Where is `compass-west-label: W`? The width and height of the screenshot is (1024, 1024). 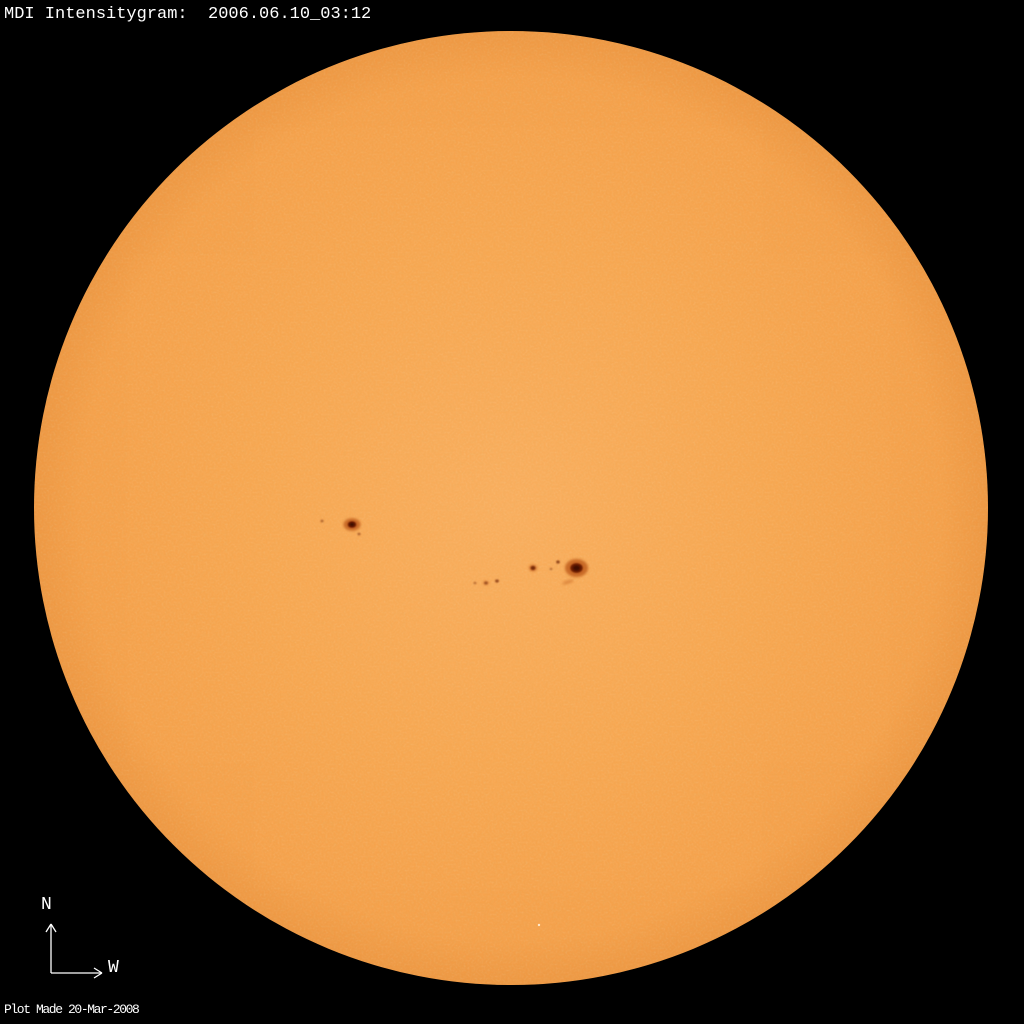 compass-west-label: W is located at coordinates (113, 968).